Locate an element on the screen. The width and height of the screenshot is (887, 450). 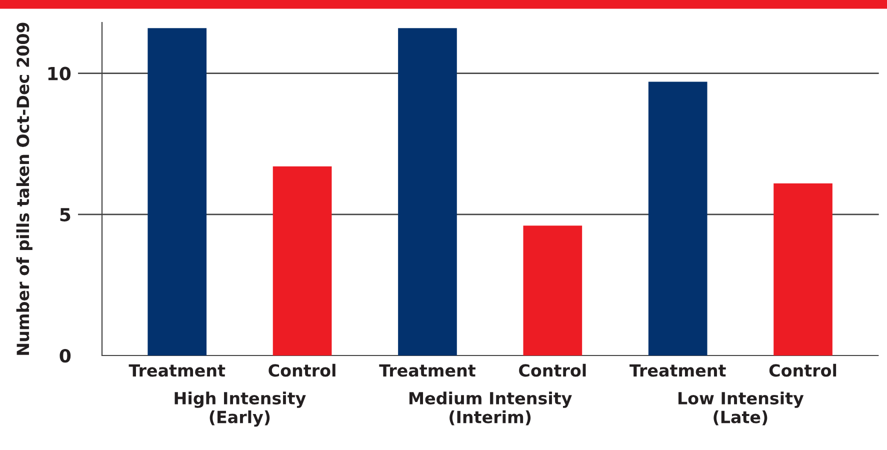
text: High Intensity (Early) is located at coordinates (240, 409).